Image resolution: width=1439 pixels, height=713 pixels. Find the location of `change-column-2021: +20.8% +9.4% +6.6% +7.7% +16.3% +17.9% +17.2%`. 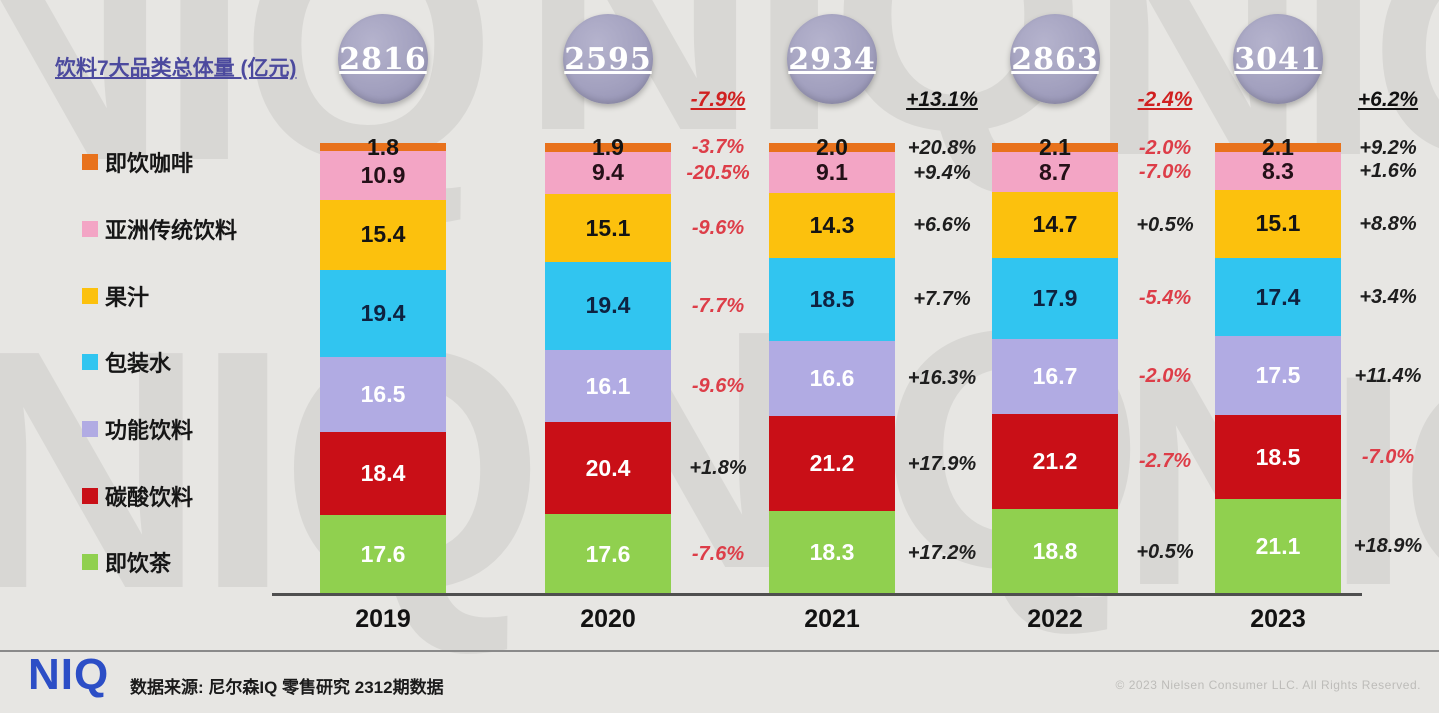

change-column-2021: +20.8% +9.4% +6.6% +7.7% +16.3% +17.9% +17.2% is located at coordinates (942, 366).